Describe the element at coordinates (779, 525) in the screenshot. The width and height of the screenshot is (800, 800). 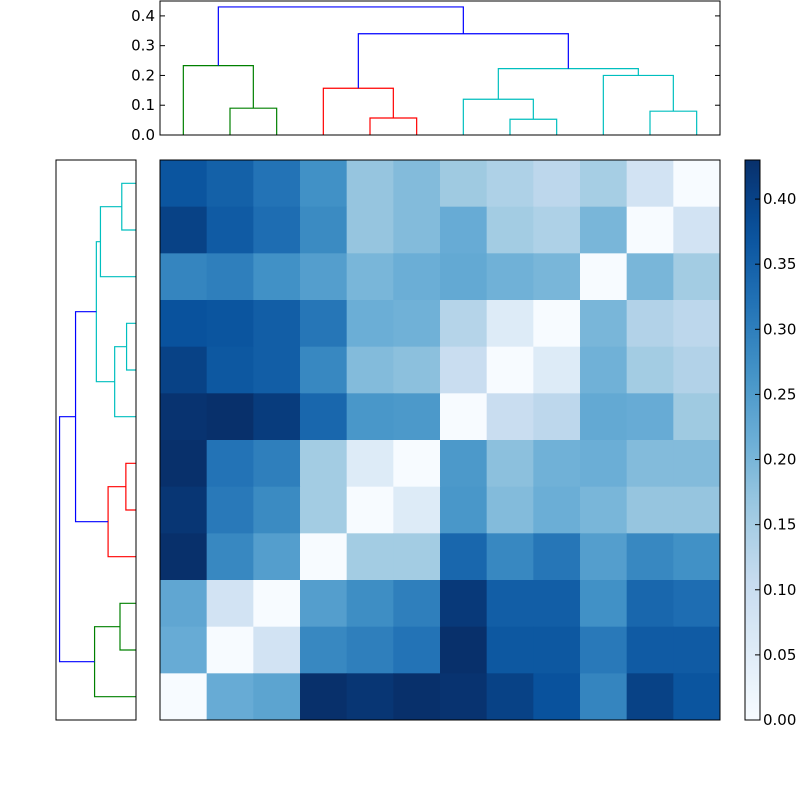
I see `colorbar-tick-label: 0.15` at that location.